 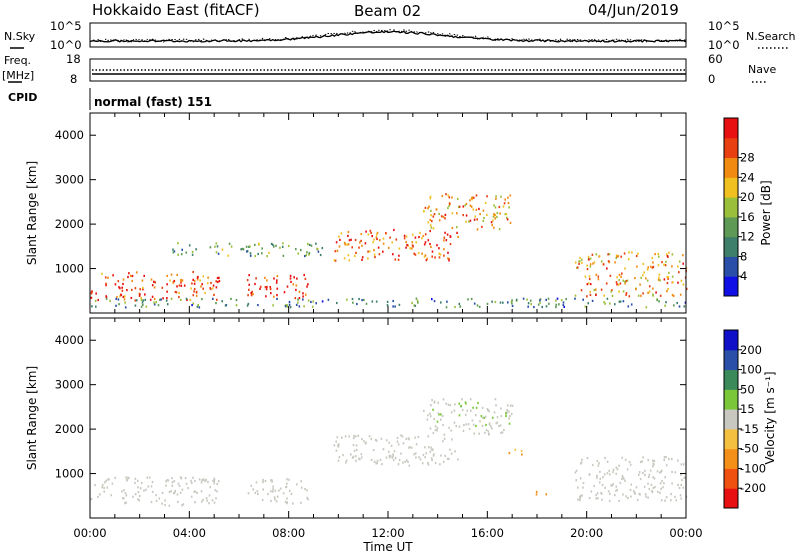 What do you see at coordinates (724, 45) in the screenshot?
I see `noise-right-tick-bottom: 10^0` at bounding box center [724, 45].